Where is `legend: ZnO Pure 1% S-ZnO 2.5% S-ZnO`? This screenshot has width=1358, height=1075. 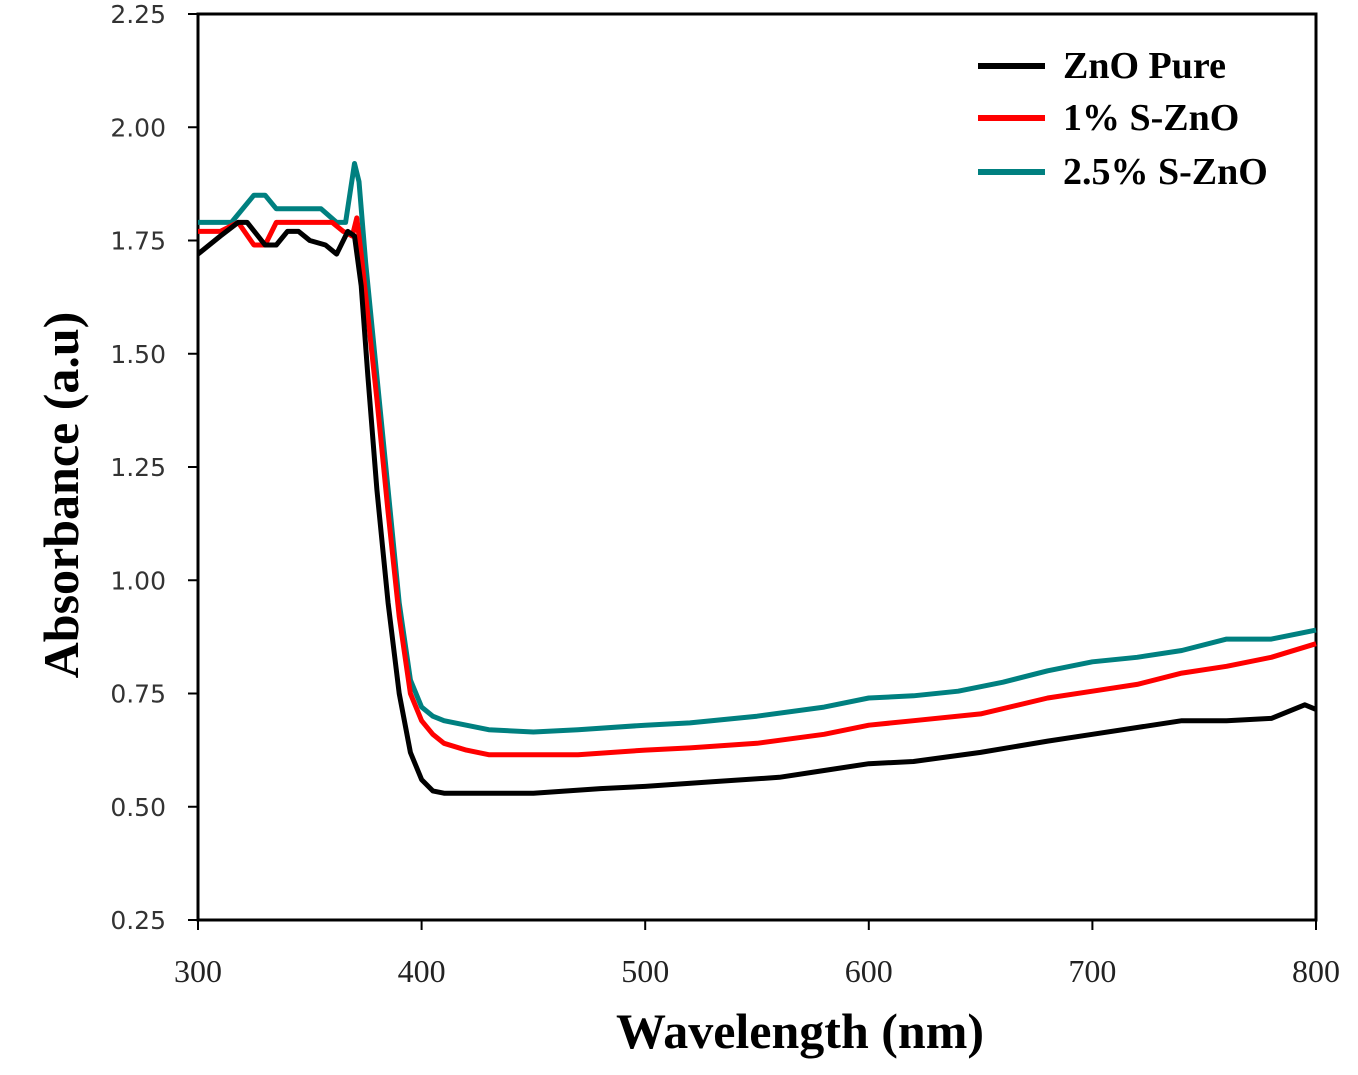
legend: ZnO Pure 1% S-ZnO 2.5% S-ZnO is located at coordinates (1123, 119).